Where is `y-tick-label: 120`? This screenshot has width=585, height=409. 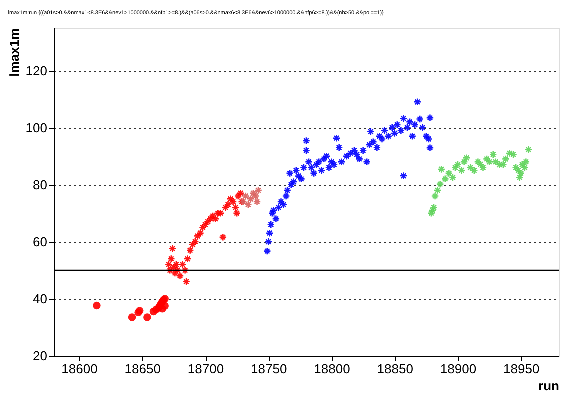
y-tick-label: 120 is located at coordinates (37, 70).